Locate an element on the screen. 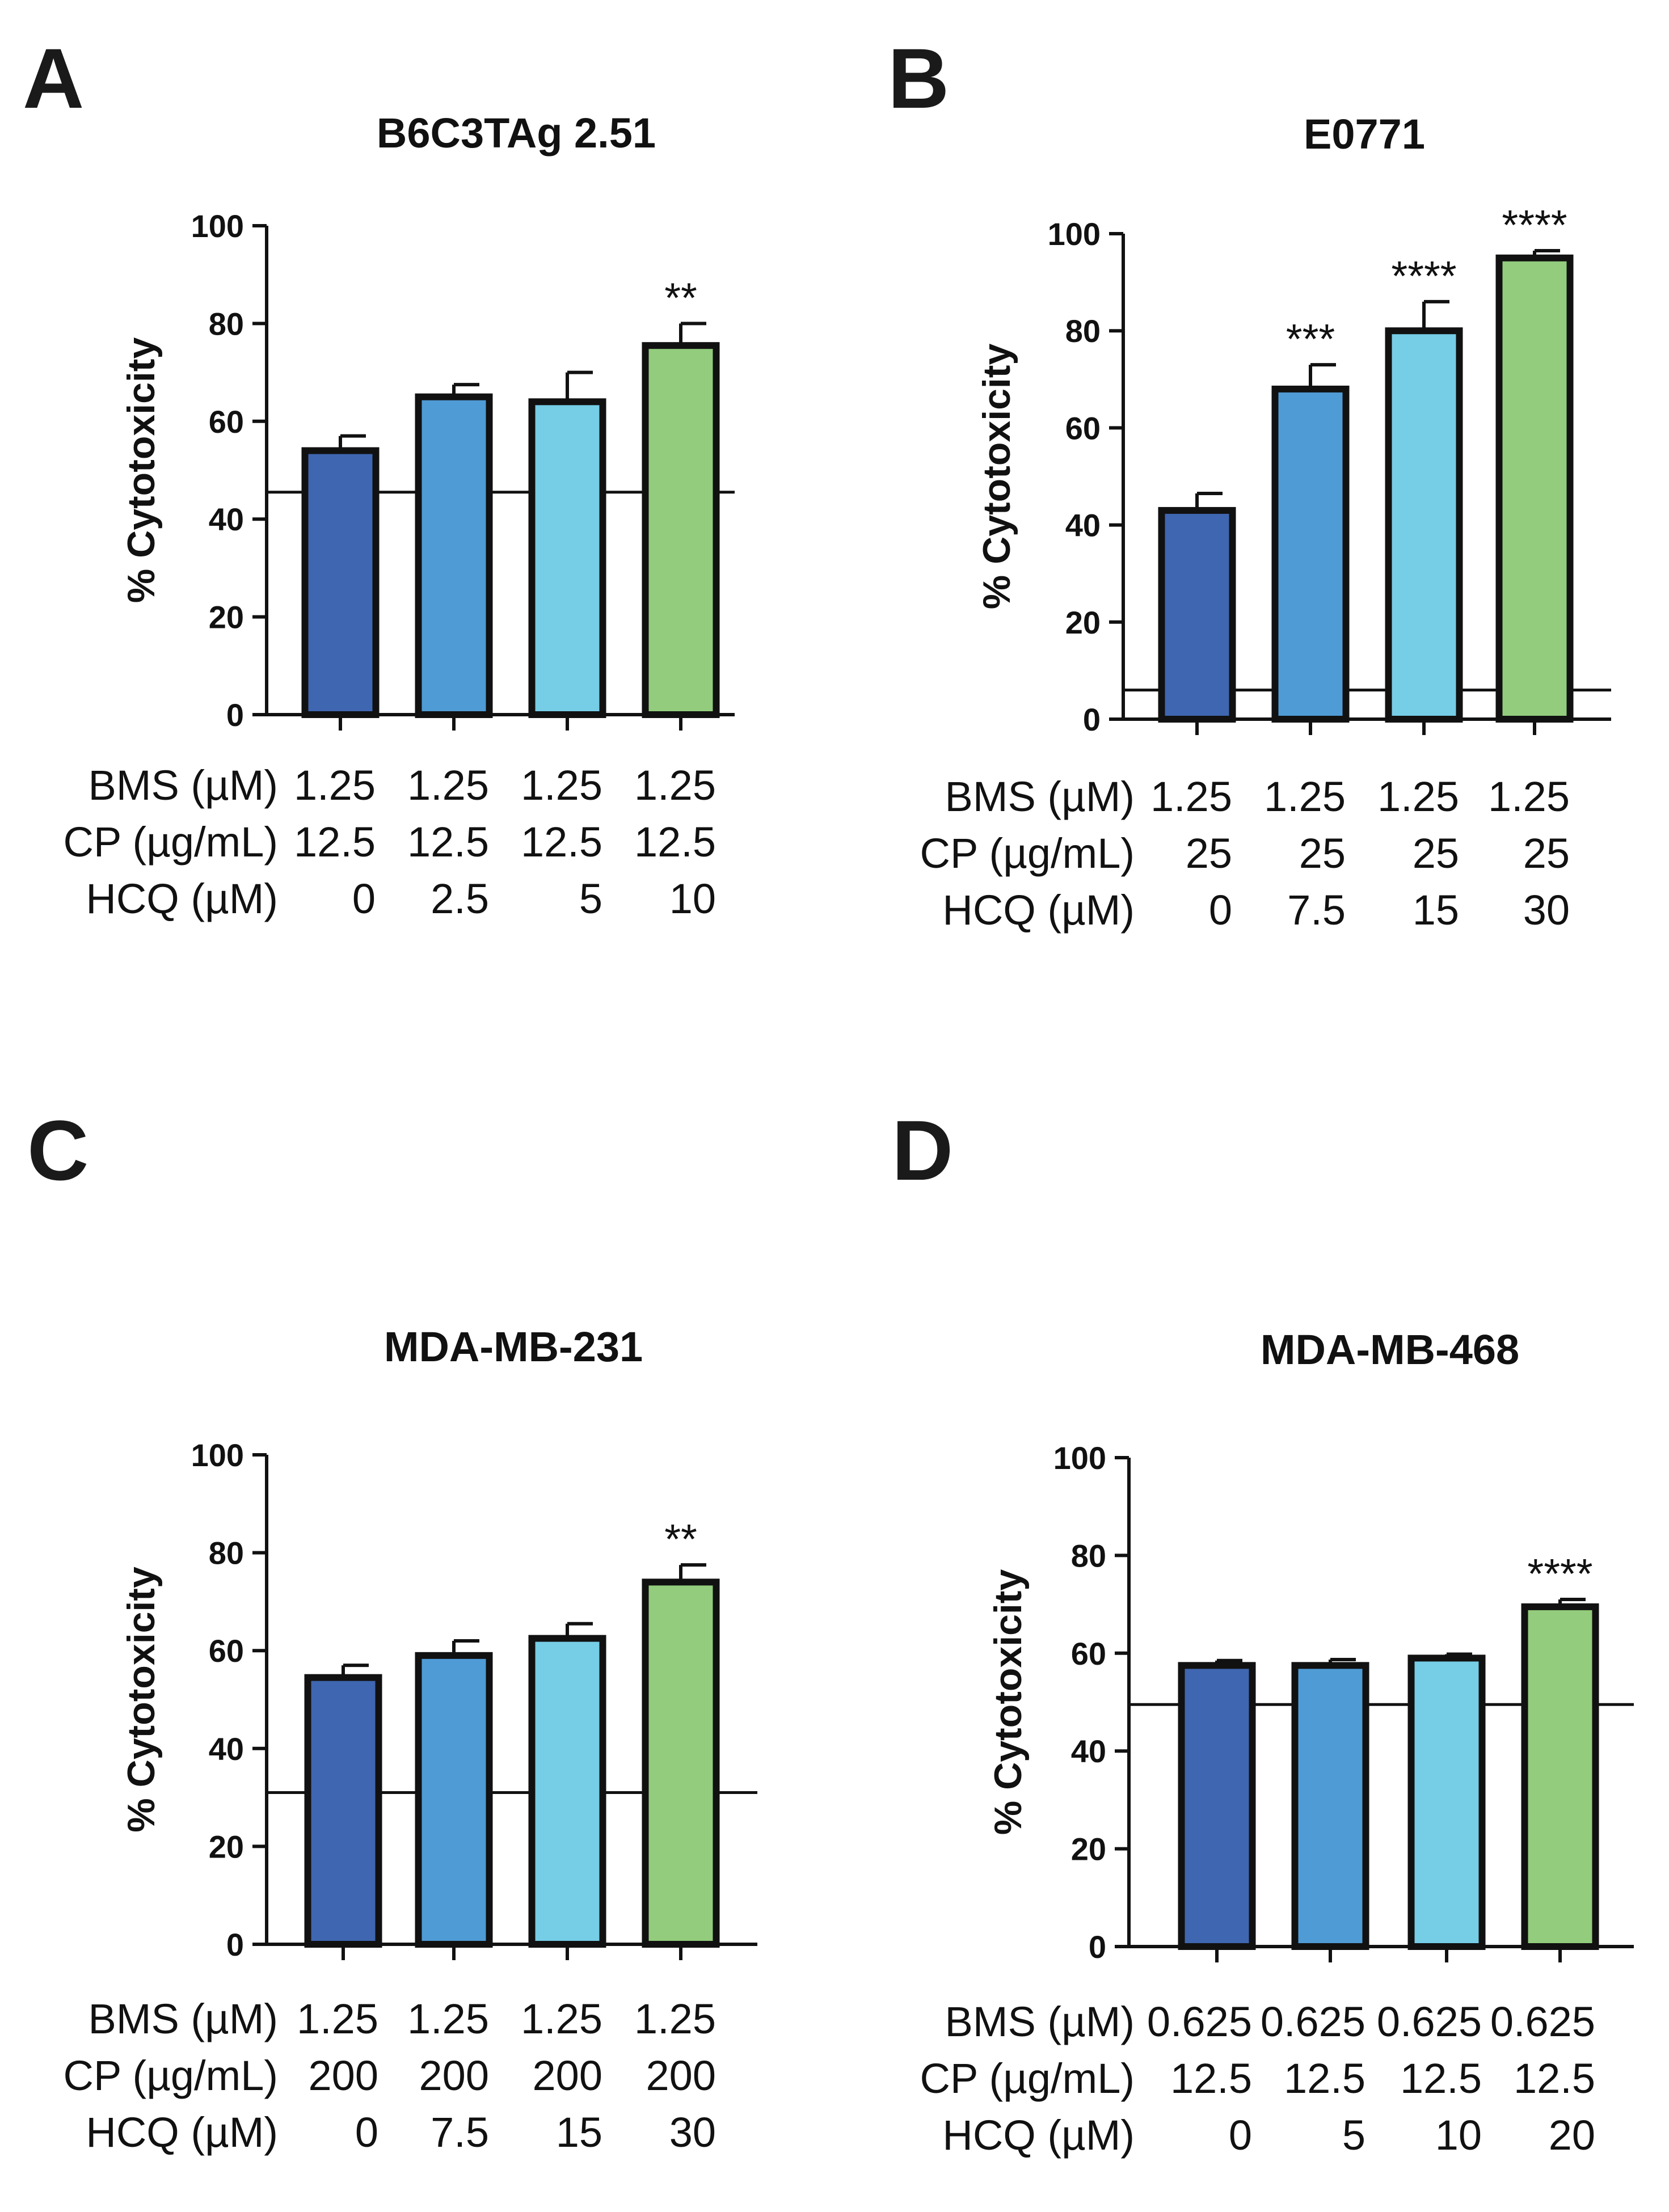 Image resolution: width=1669 pixels, height=2212 pixels. panel-letter: A is located at coordinates (53, 78).